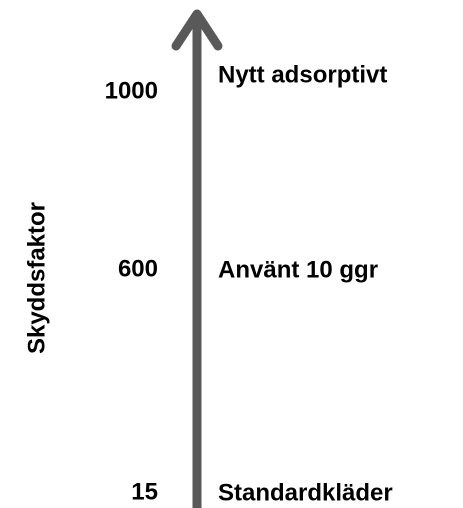  Describe the element at coordinates (138, 268) in the screenshot. I see `level-value: 600` at that location.